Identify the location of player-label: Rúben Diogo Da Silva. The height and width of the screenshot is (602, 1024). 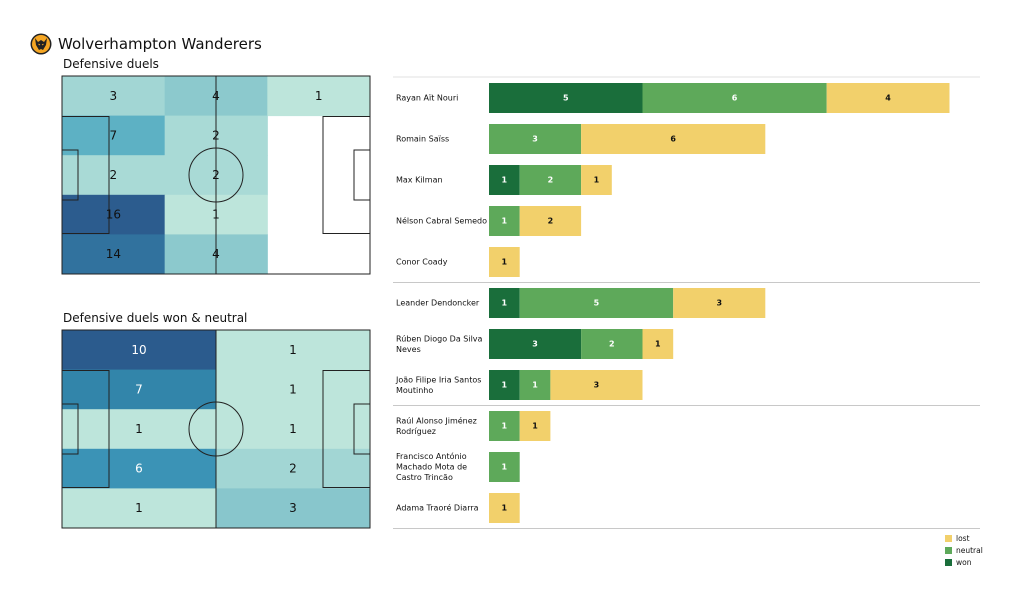
(439, 338).